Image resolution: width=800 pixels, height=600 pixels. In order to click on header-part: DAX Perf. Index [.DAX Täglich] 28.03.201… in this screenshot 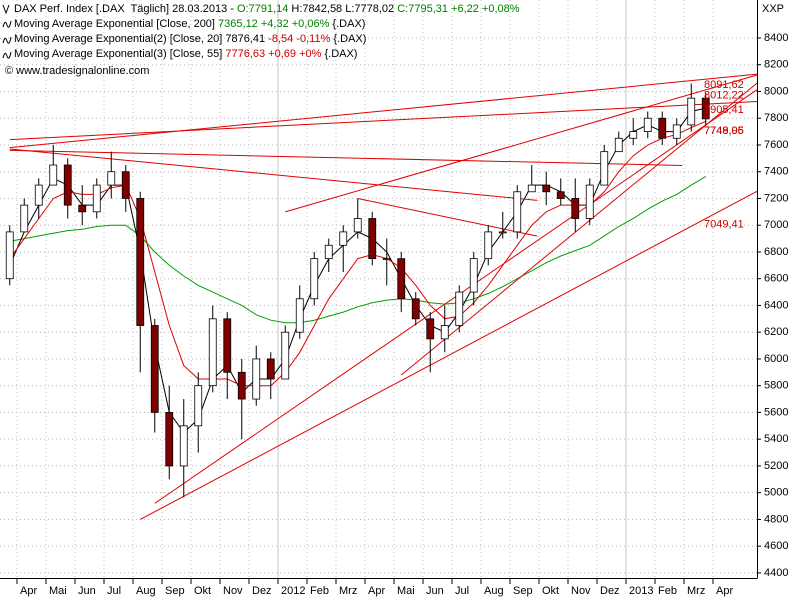, I will do `click(125, 9)`.